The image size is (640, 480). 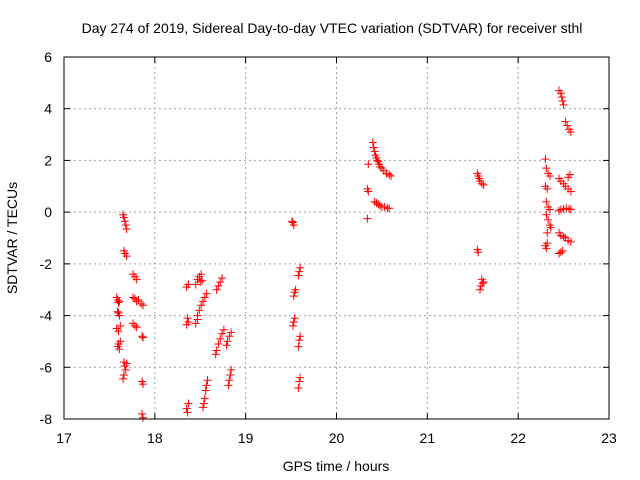 I want to click on x-tick-label: 21, so click(x=428, y=438).